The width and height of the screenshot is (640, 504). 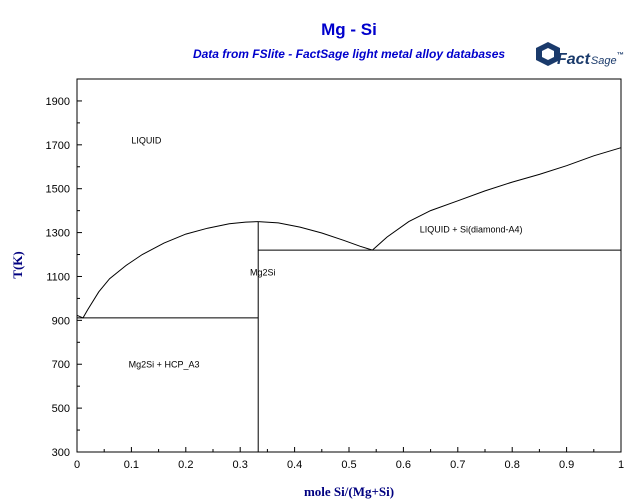 What do you see at coordinates (457, 465) in the screenshot?
I see `x-tick-label: 0.7` at bounding box center [457, 465].